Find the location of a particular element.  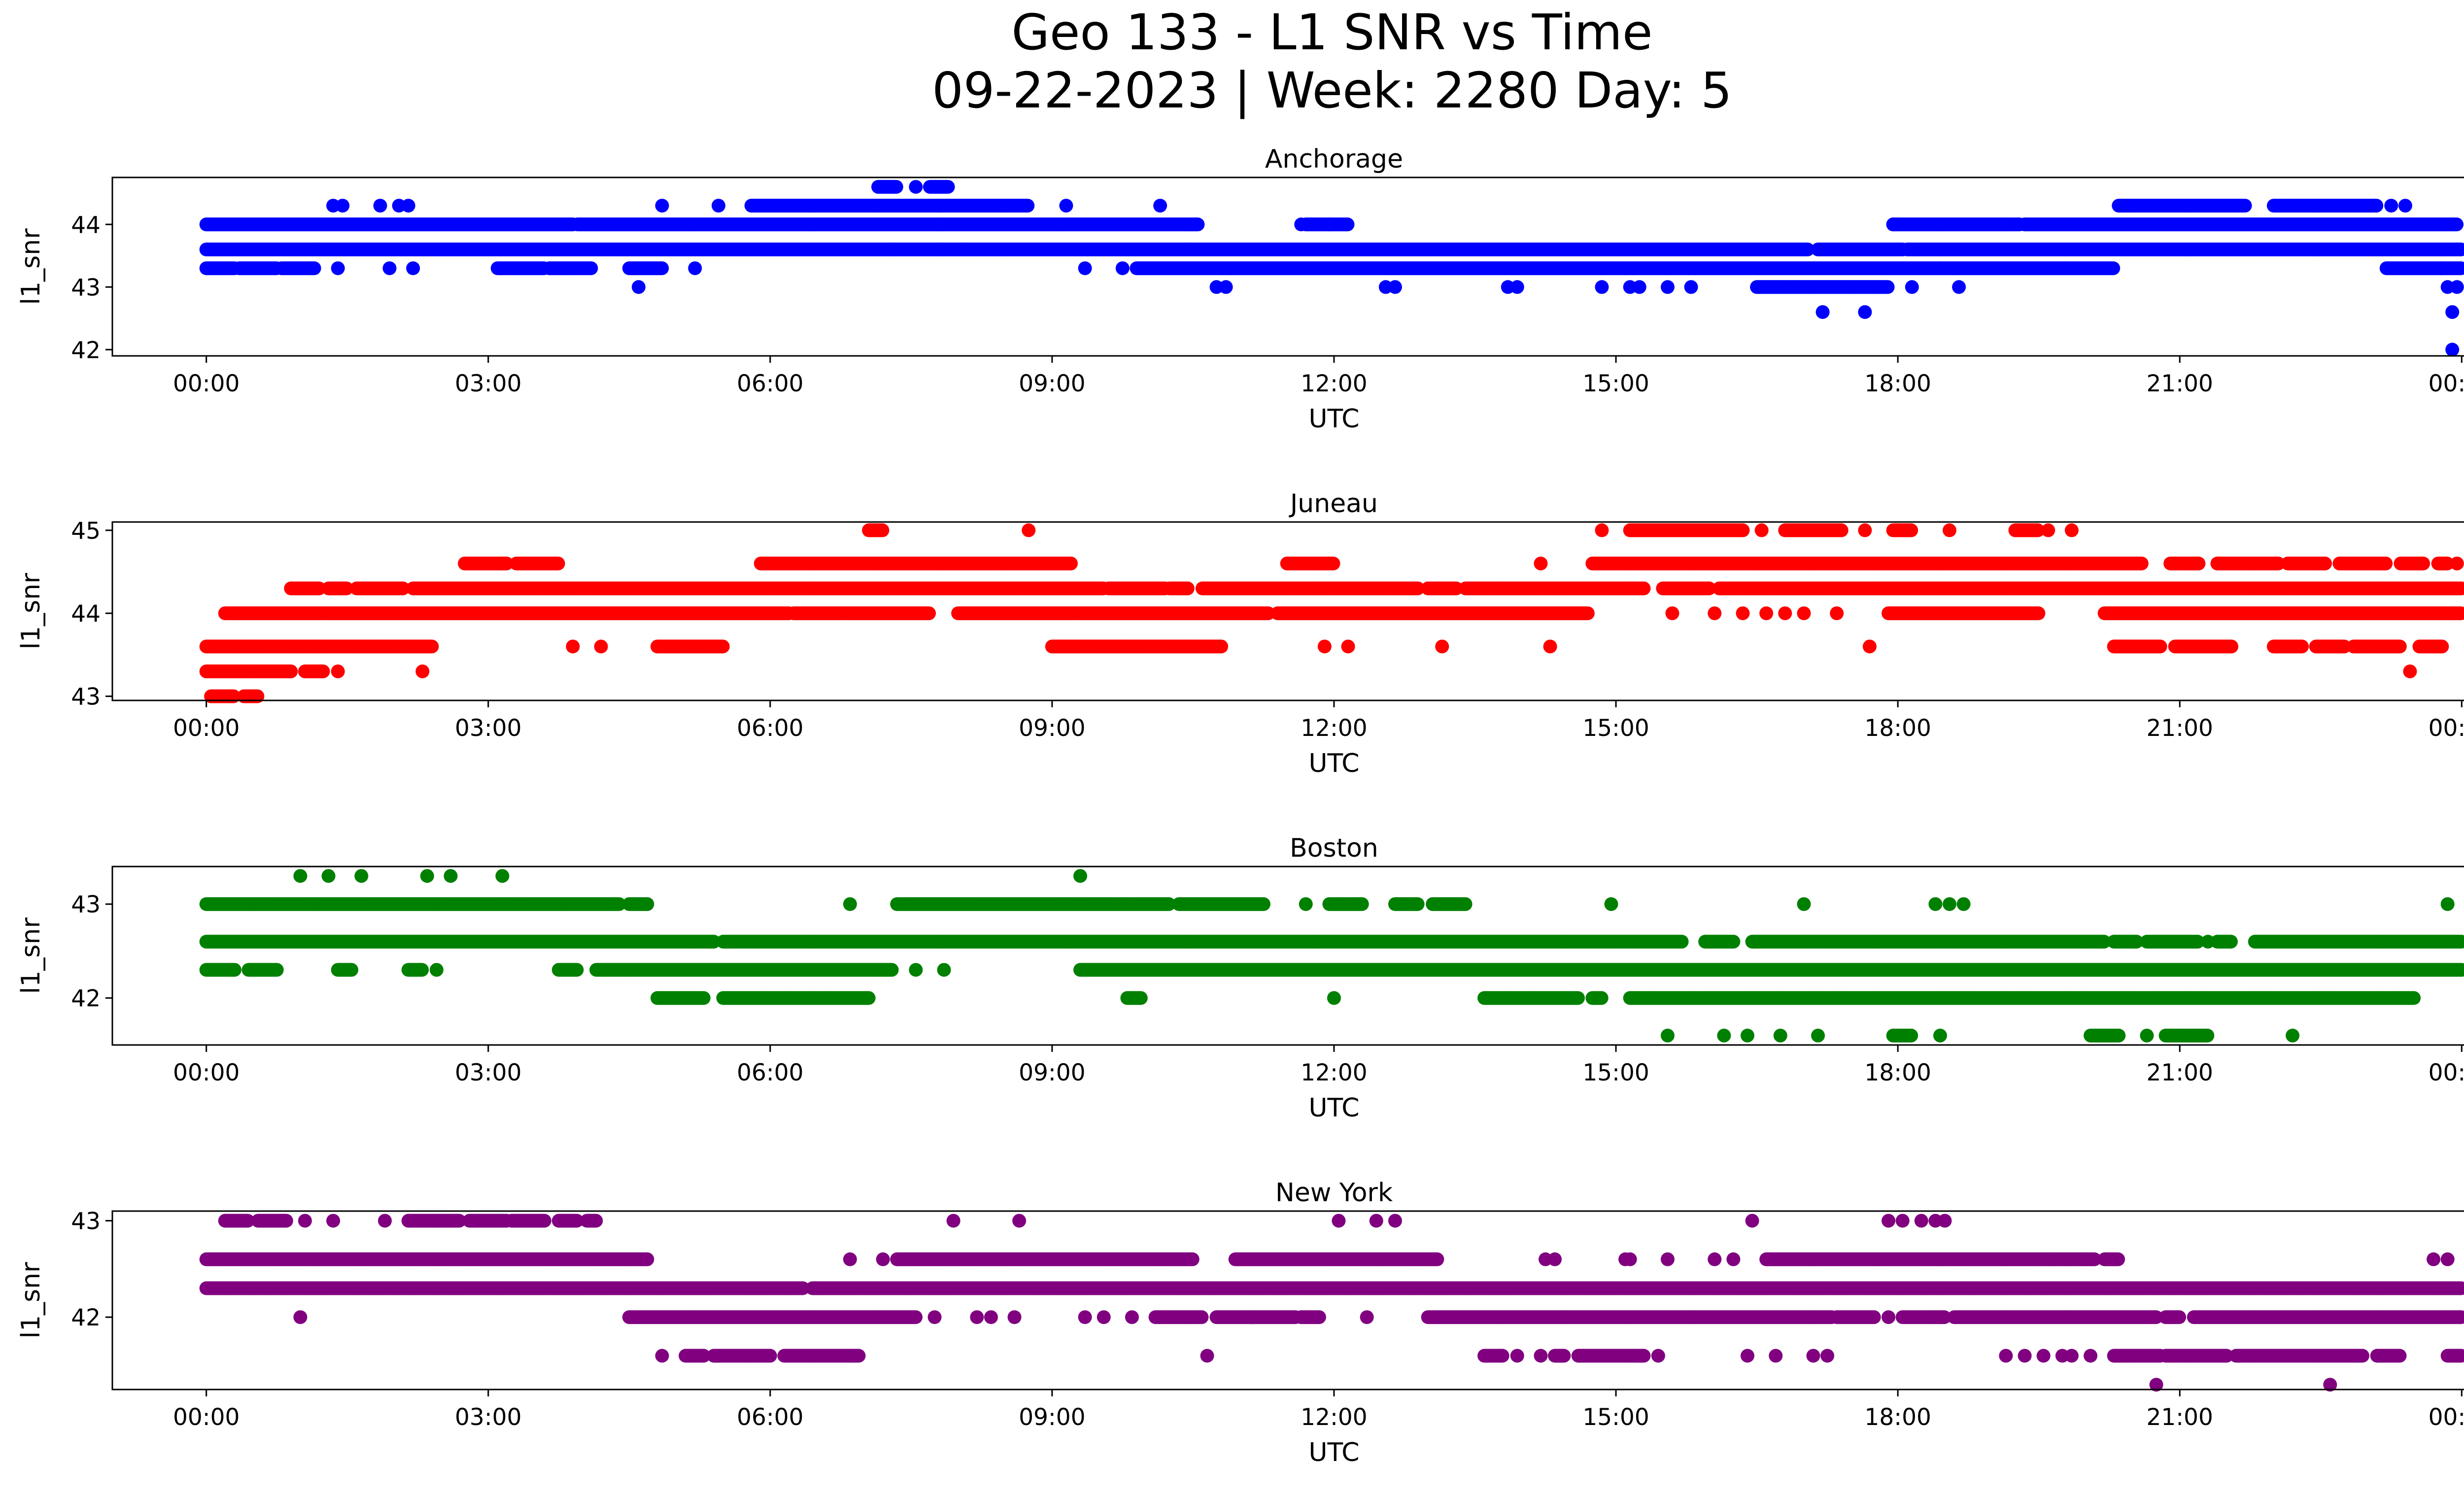

scatter-points is located at coordinates (1331, 268).